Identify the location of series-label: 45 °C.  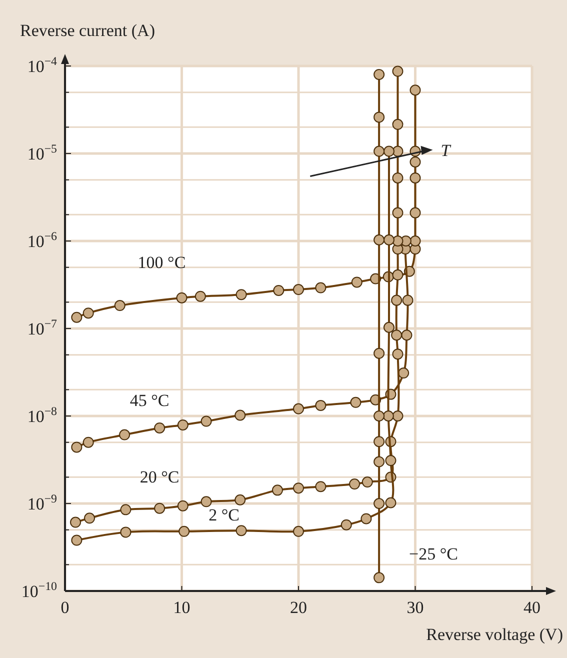
(150, 400).